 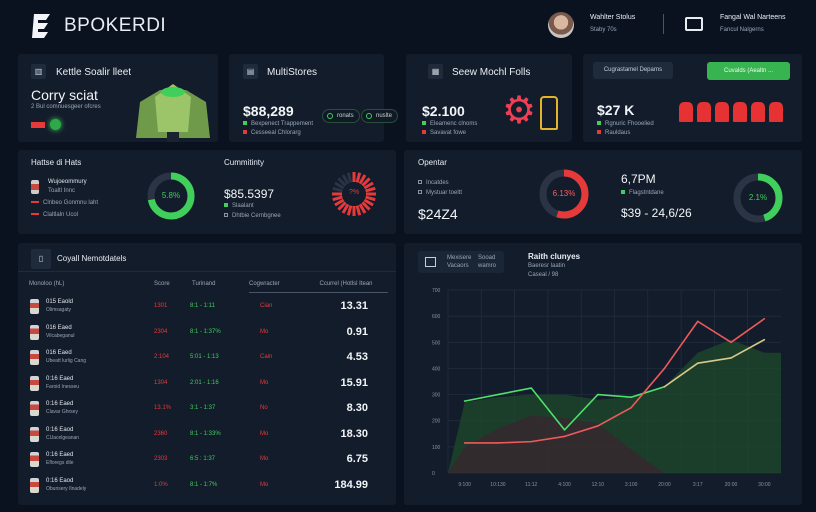 What do you see at coordinates (547, 266) in the screenshot?
I see `chart-subtitle: Baeresr laatin` at bounding box center [547, 266].